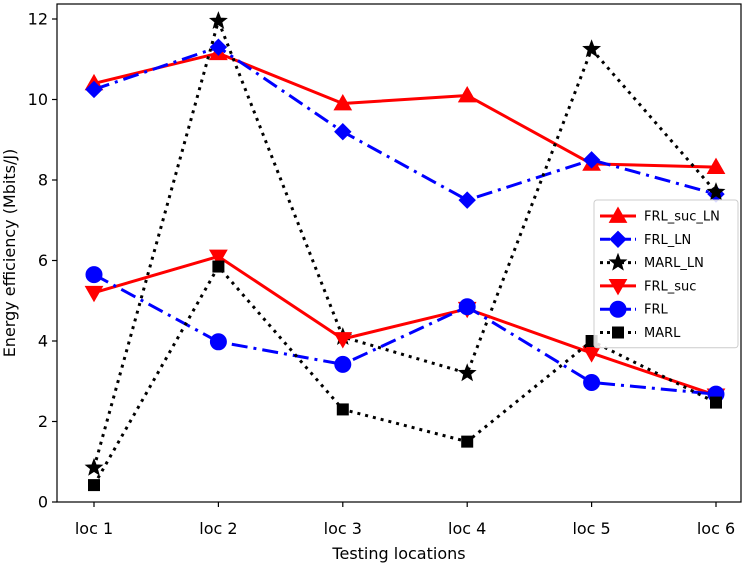  I want to click on y-tick-label: 8, so click(43, 180).